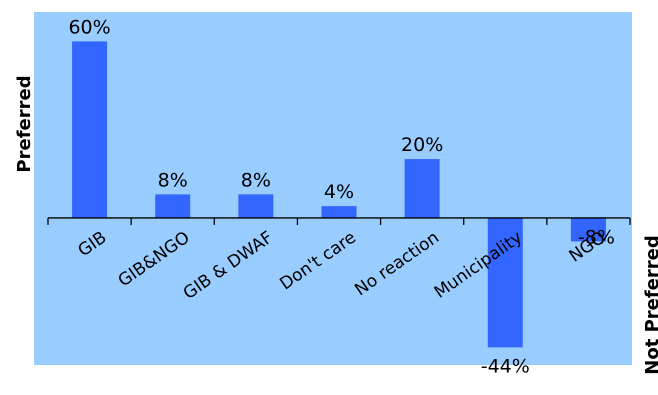  I want to click on y-axis-label-preferred: Preferred, so click(24, 123).